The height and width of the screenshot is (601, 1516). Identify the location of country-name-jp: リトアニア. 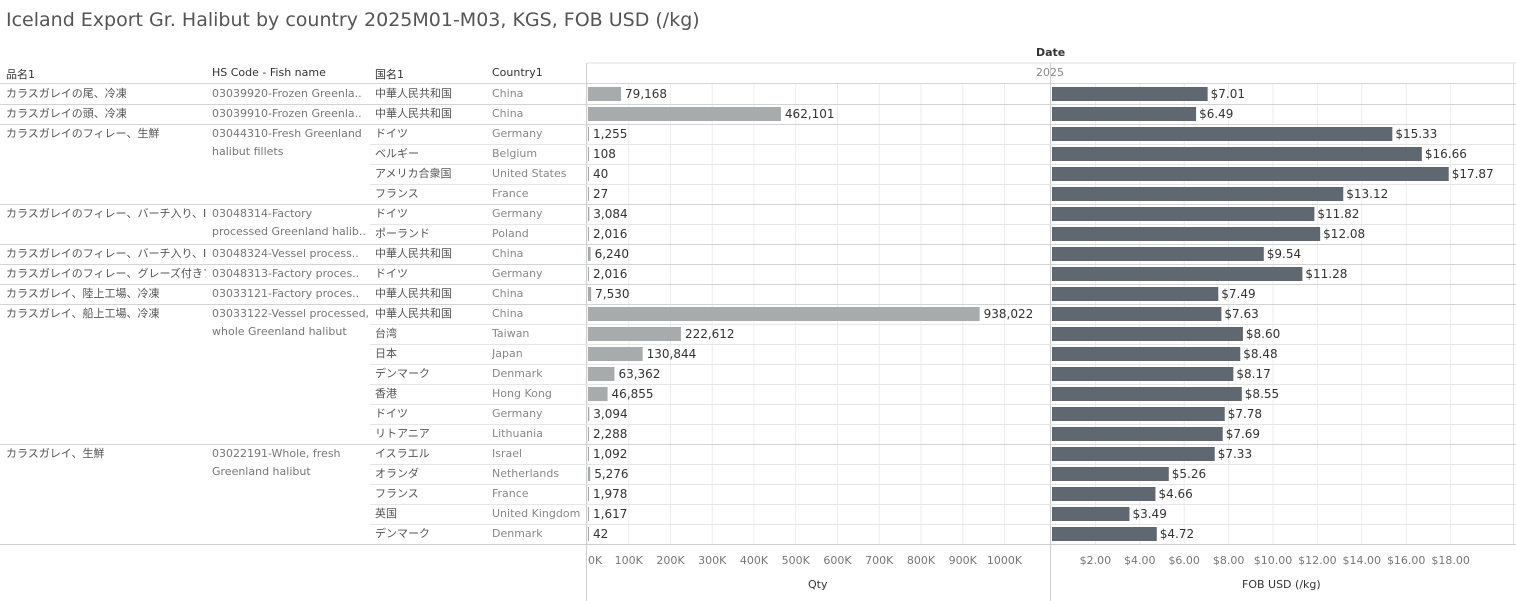
(402, 433).